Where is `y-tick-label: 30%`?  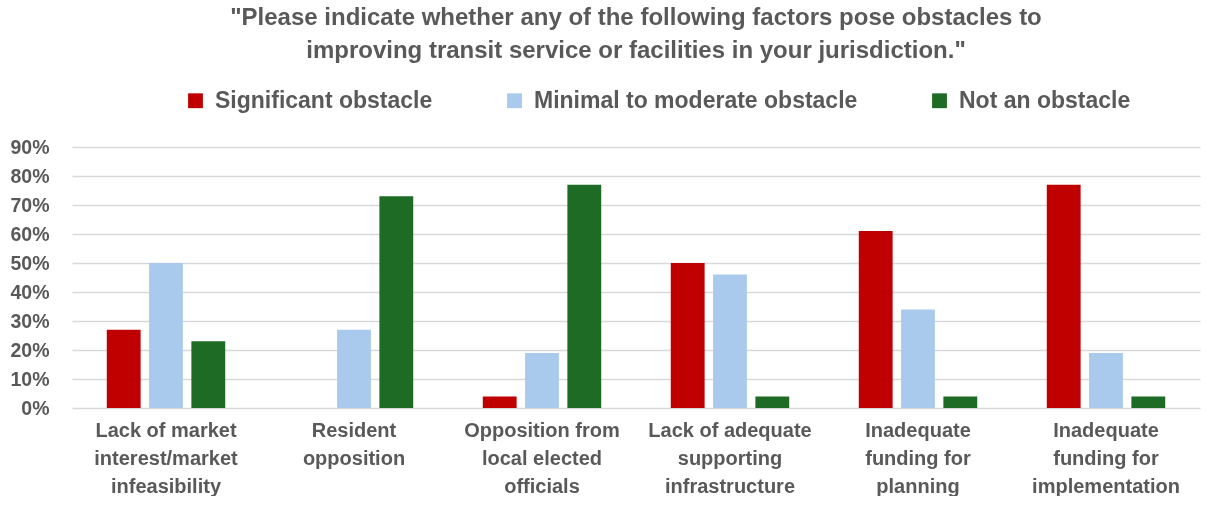 y-tick-label: 30% is located at coordinates (30, 320).